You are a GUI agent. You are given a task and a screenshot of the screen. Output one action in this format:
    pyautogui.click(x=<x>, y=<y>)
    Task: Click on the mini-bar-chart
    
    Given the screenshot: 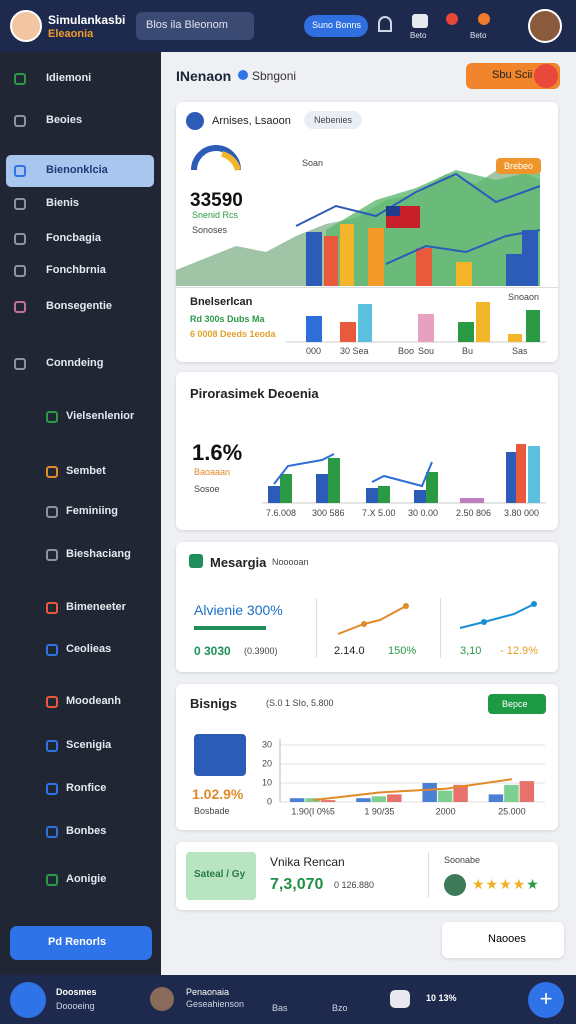 What is the action you would take?
    pyautogui.click(x=404, y=474)
    